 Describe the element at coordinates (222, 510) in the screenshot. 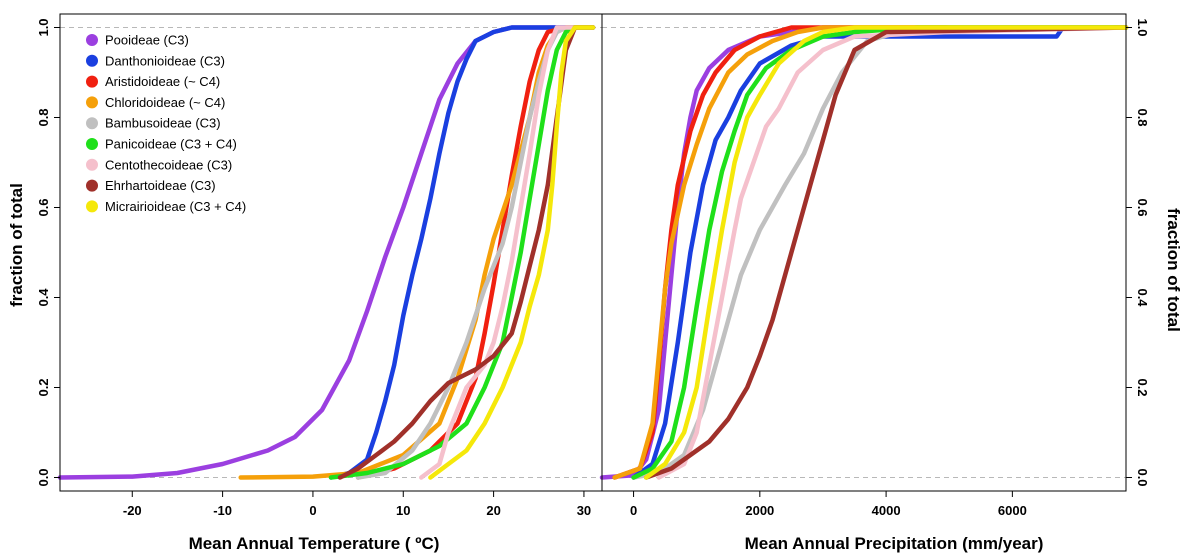

I see `x-tick-label: -10` at that location.